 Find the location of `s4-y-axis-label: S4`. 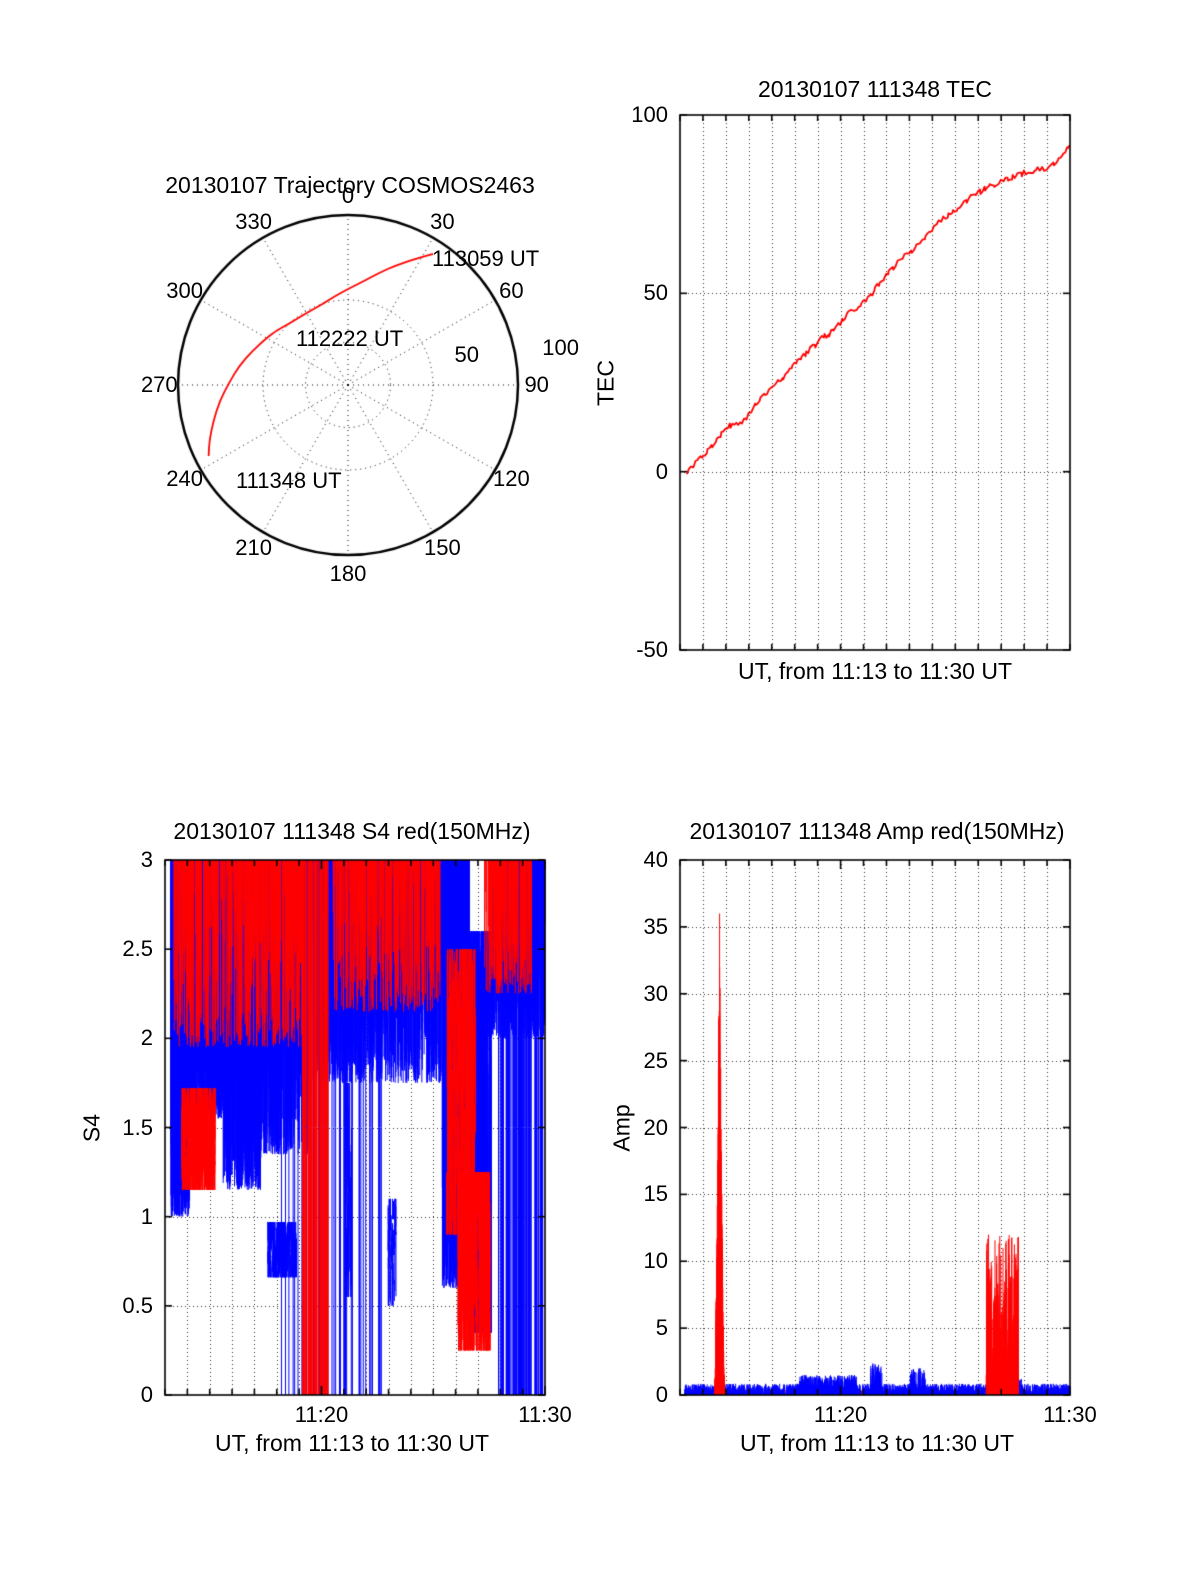

s4-y-axis-label: S4 is located at coordinates (91, 1128).